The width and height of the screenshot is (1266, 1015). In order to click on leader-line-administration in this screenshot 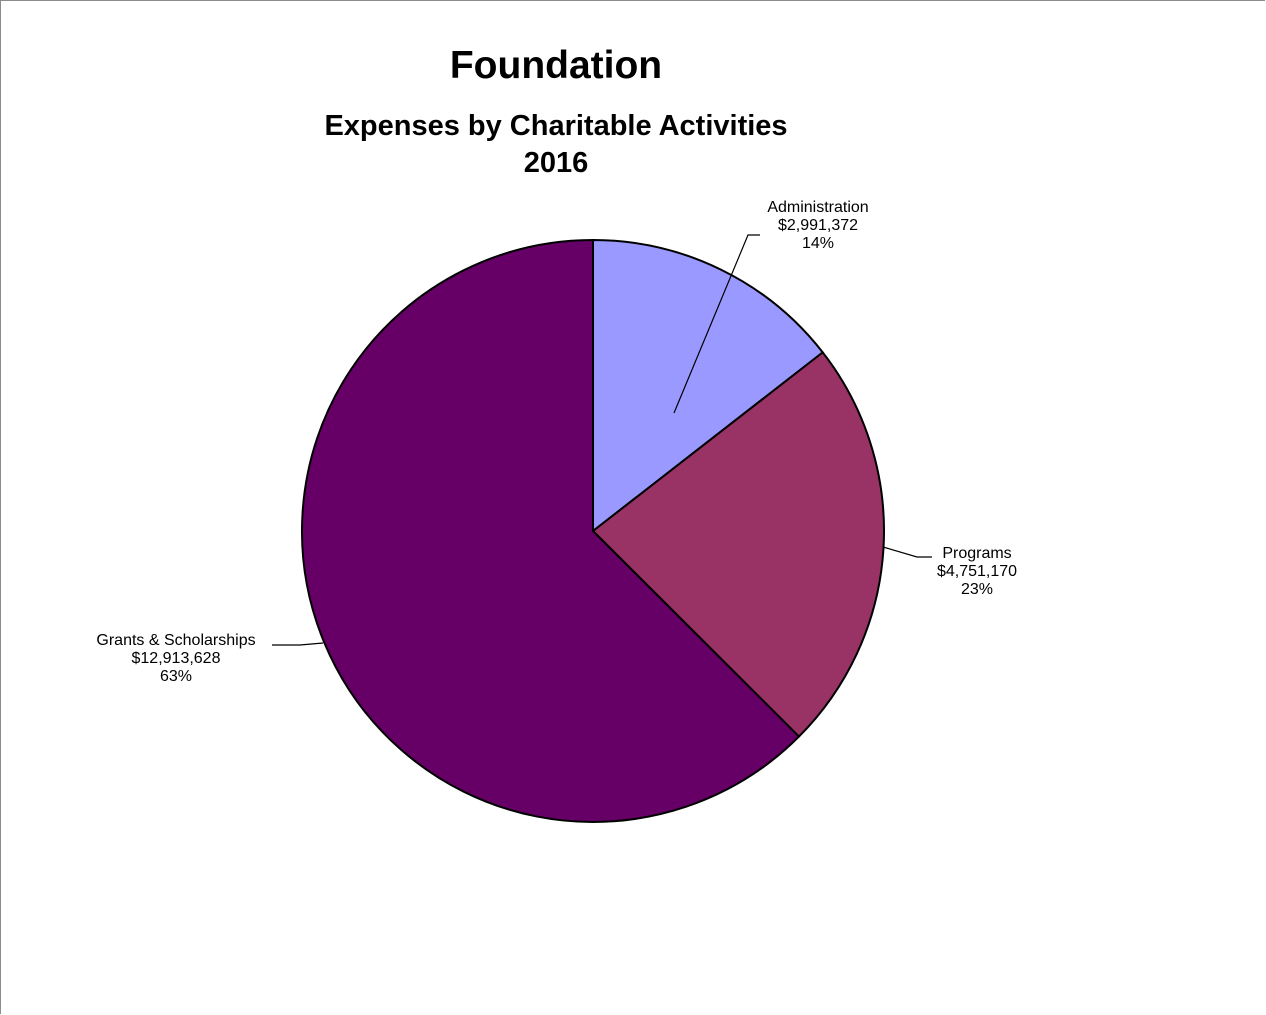, I will do `click(716, 324)`.